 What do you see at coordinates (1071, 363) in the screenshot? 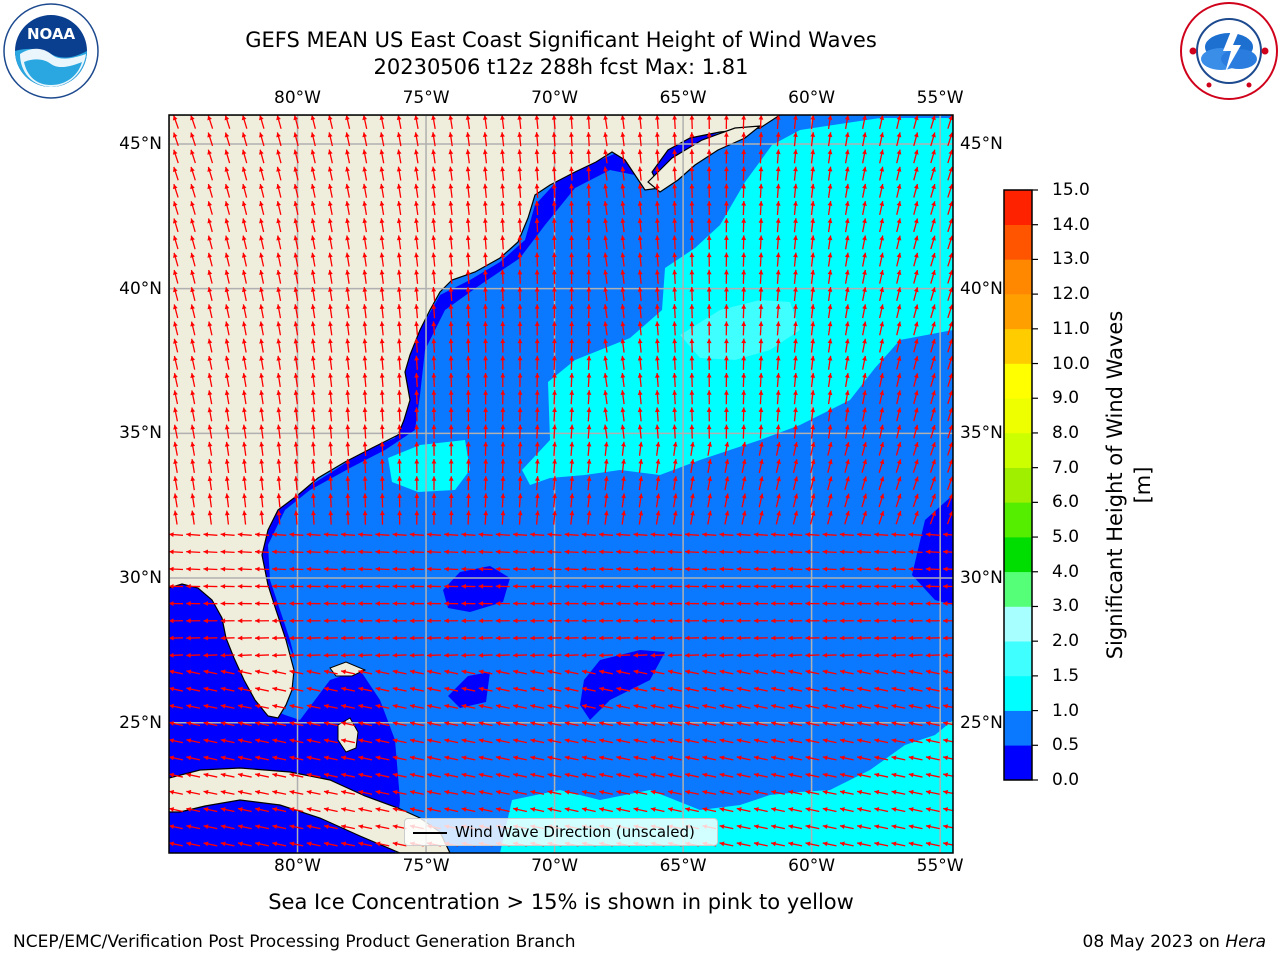
I see `colorbar-tick-label: 10.0` at bounding box center [1071, 363].